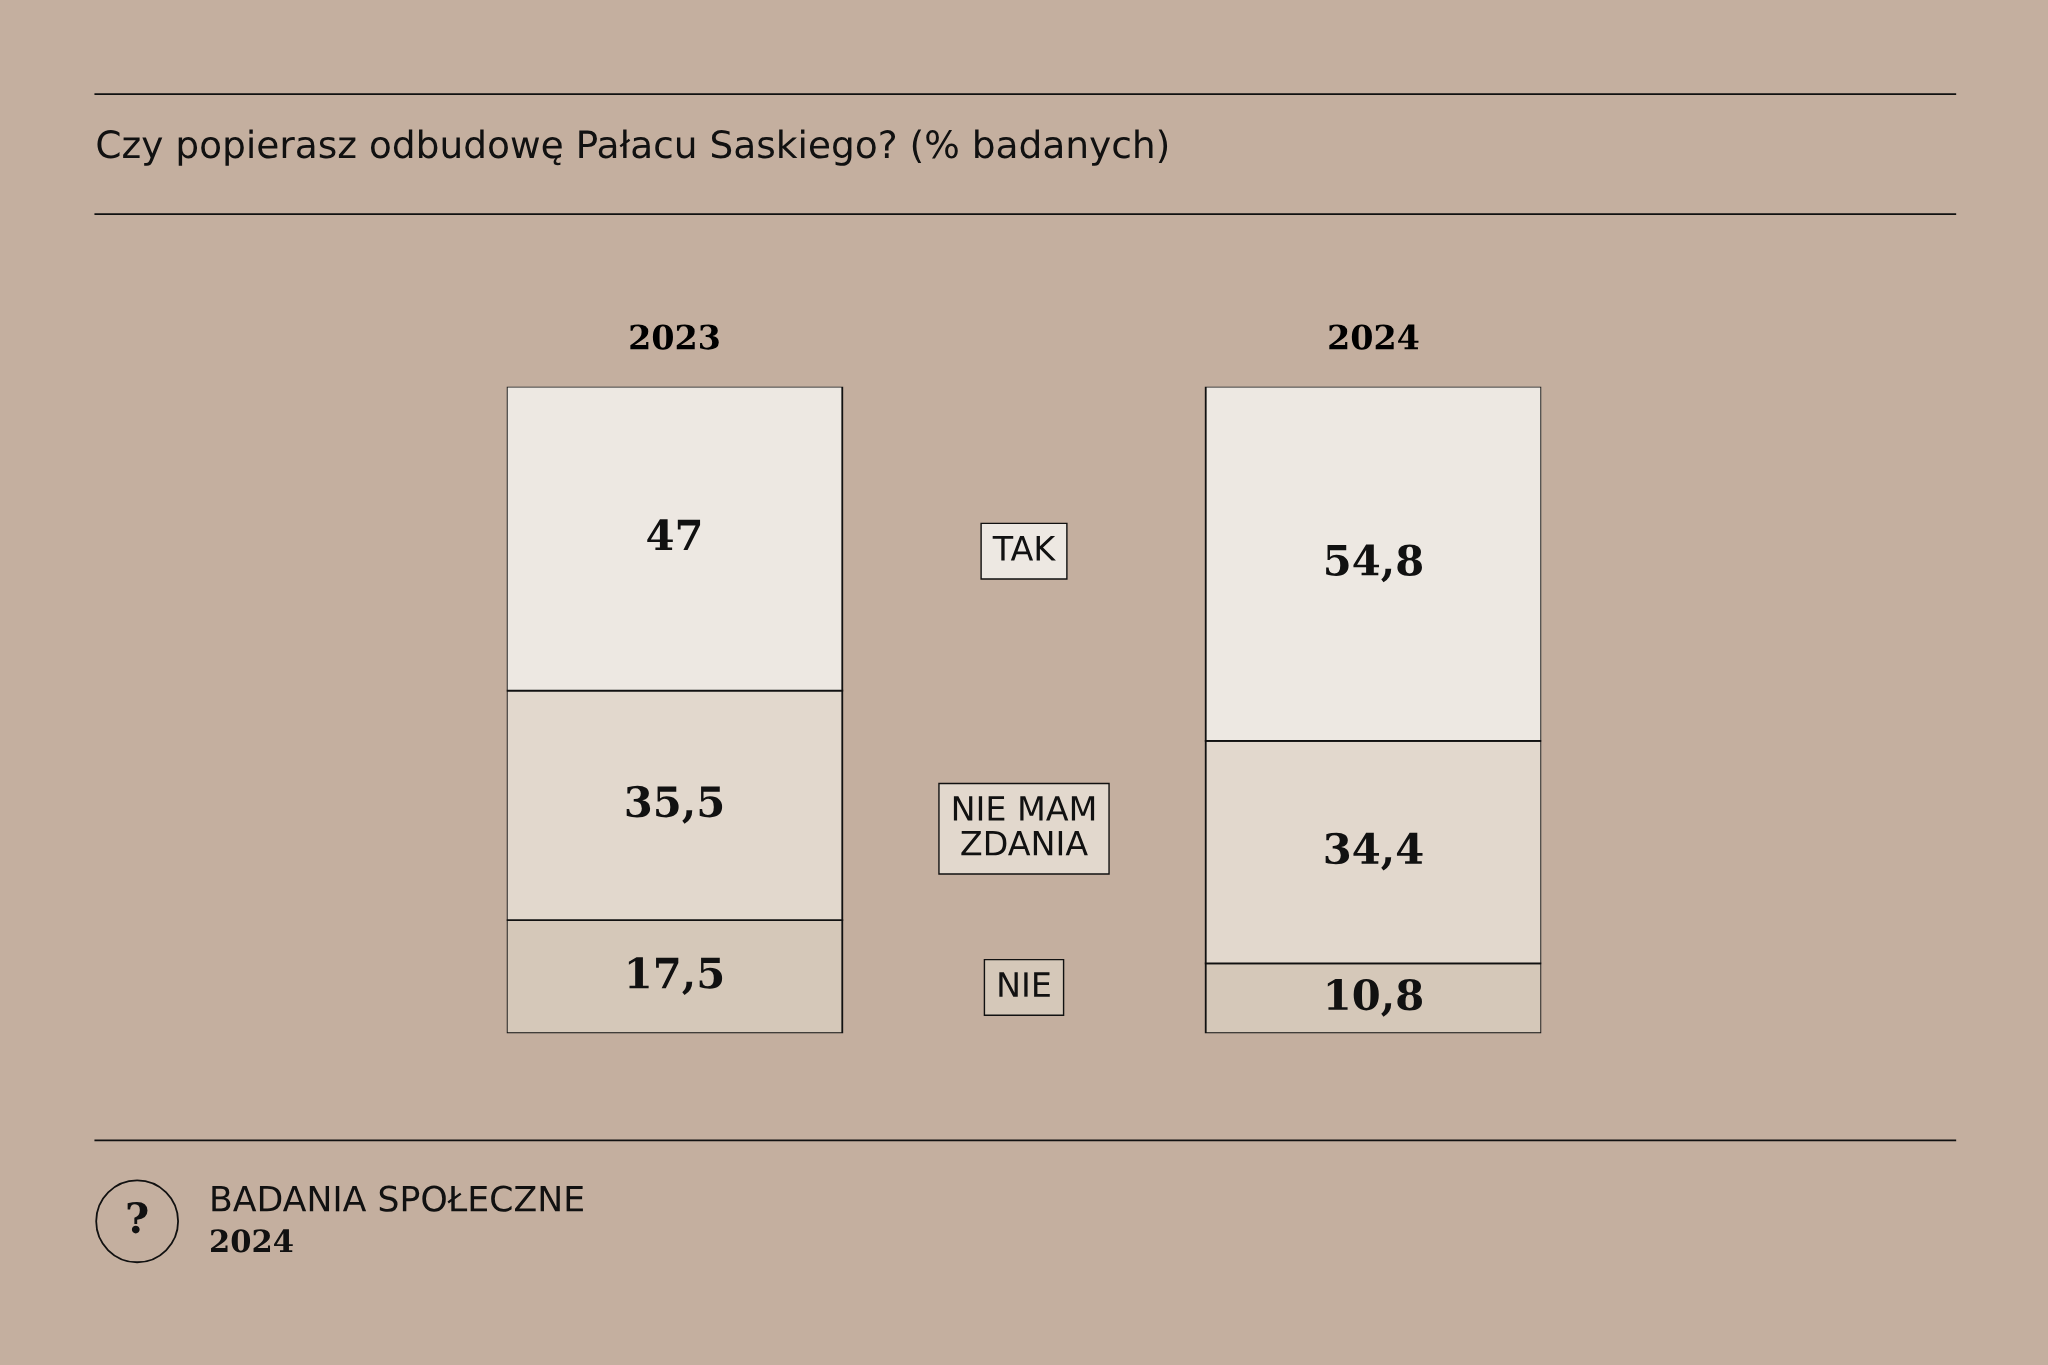 The image size is (2048, 1365). I want to click on data-label: 17,5, so click(675, 976).